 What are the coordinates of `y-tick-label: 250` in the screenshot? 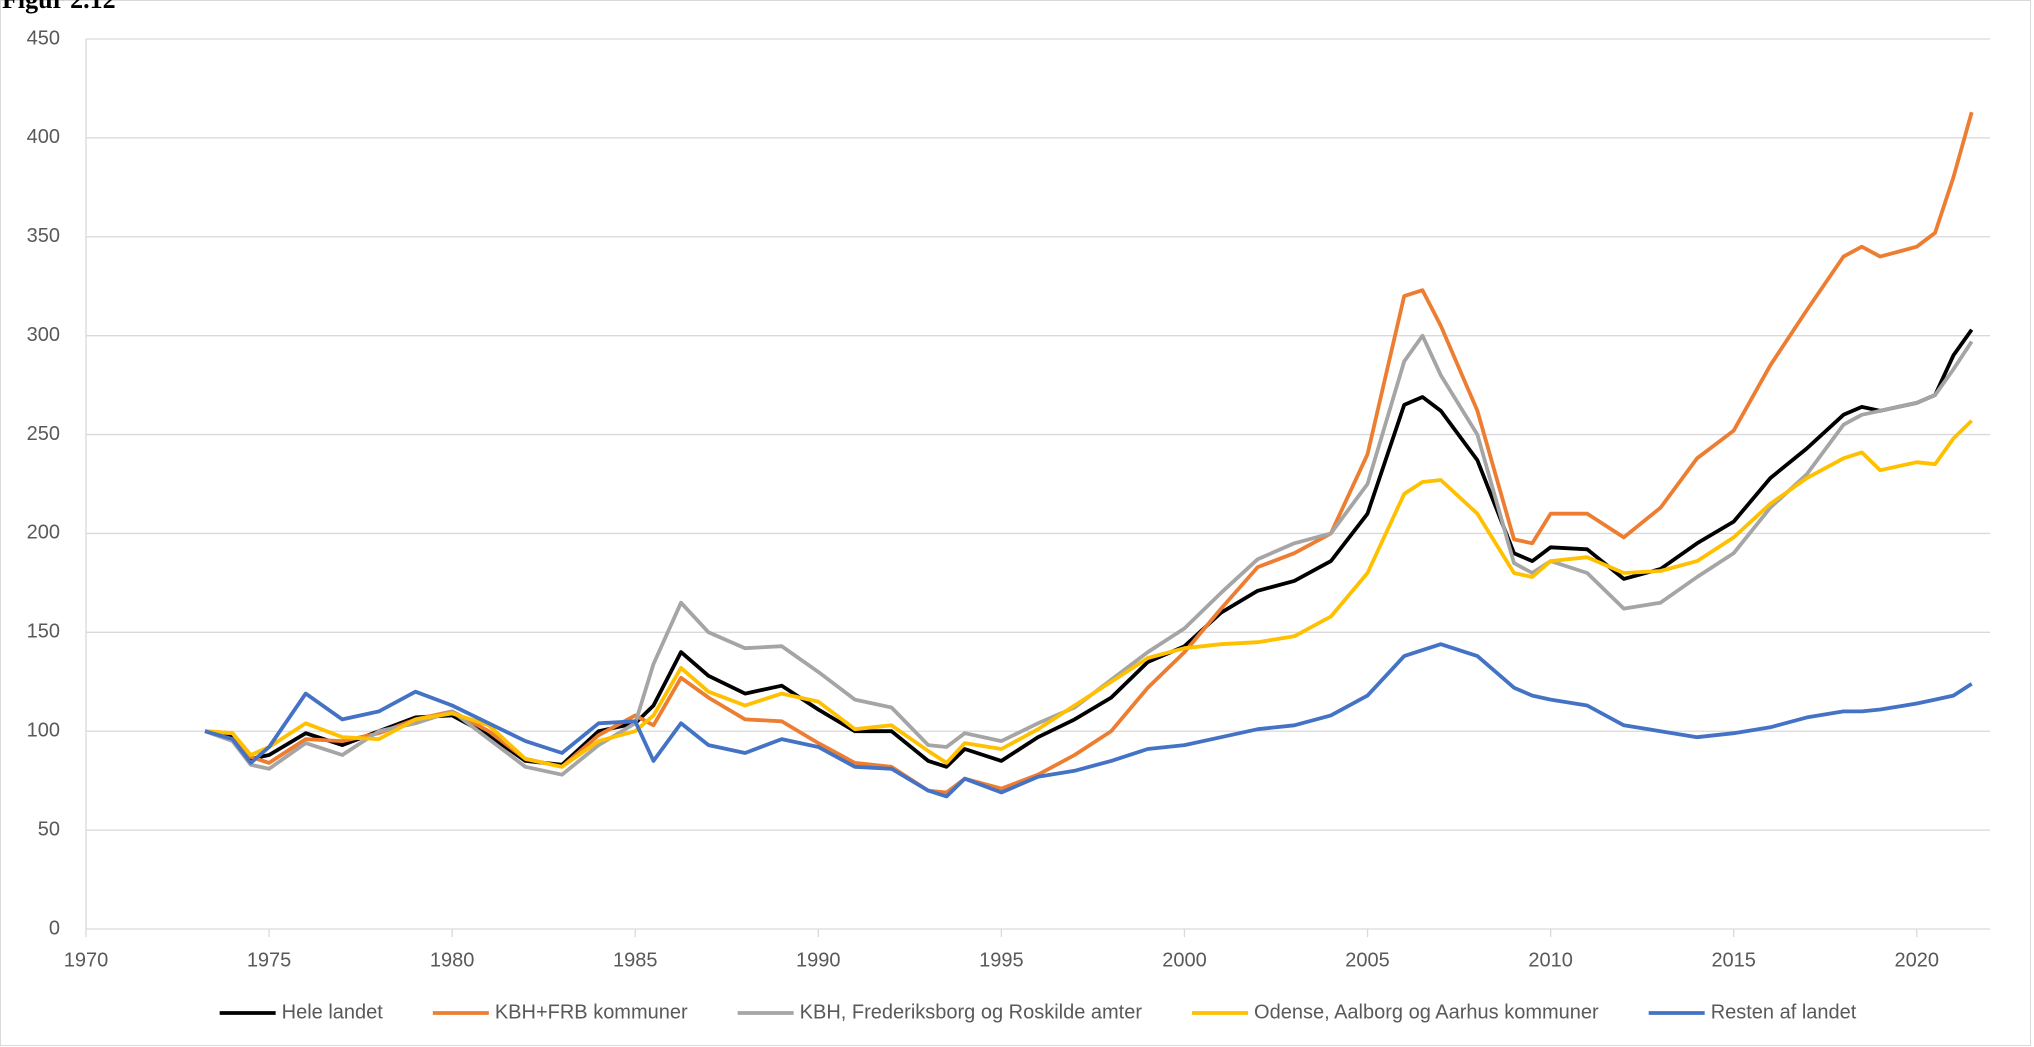 It's located at (43, 434).